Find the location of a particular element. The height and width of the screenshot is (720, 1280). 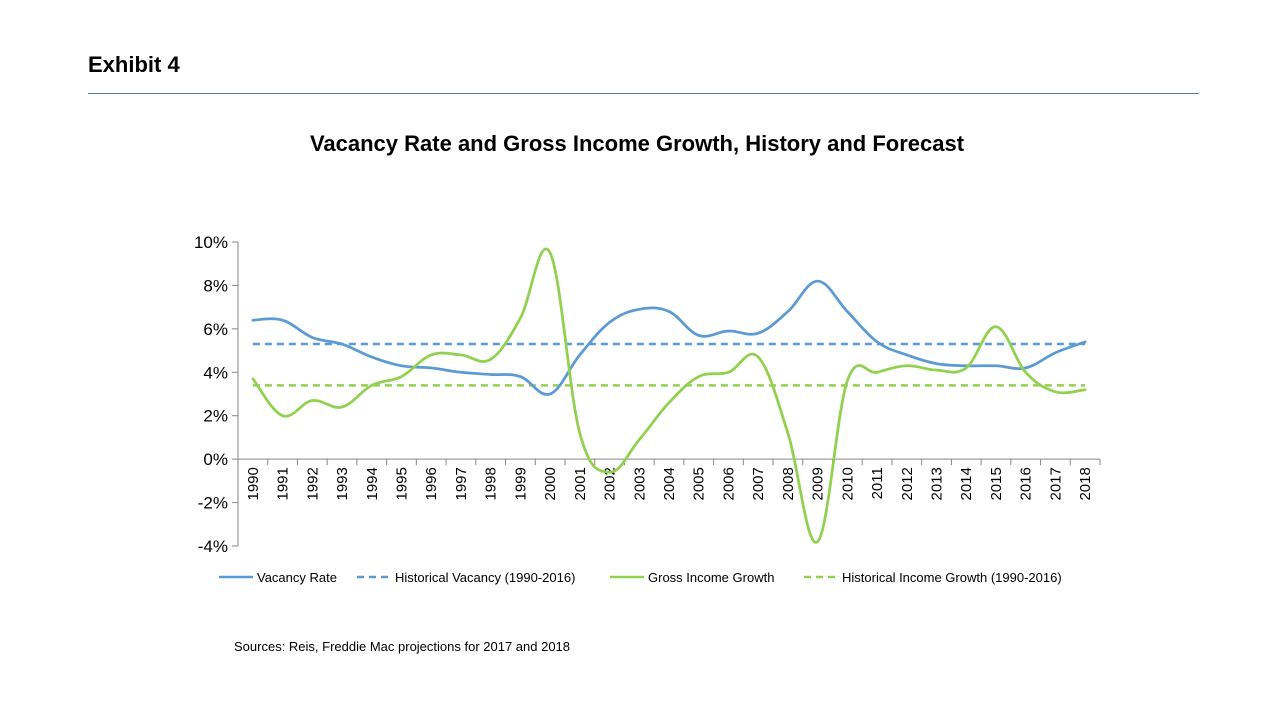

x-tick-label: 2014 is located at coordinates (966, 483).